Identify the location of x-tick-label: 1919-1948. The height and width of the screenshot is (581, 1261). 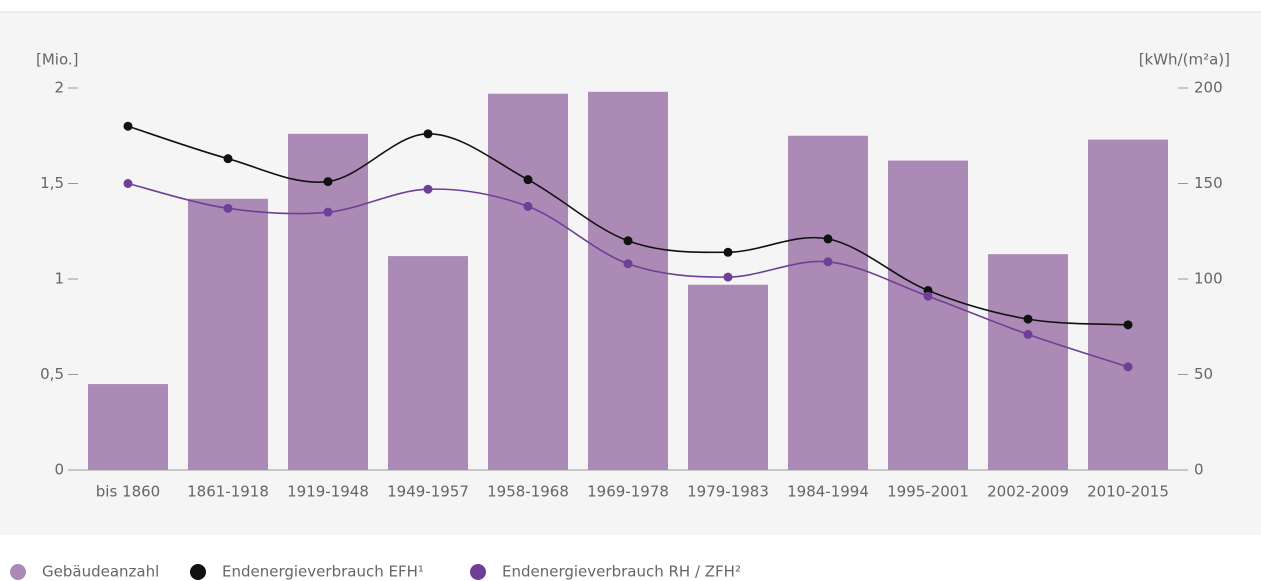
(328, 492).